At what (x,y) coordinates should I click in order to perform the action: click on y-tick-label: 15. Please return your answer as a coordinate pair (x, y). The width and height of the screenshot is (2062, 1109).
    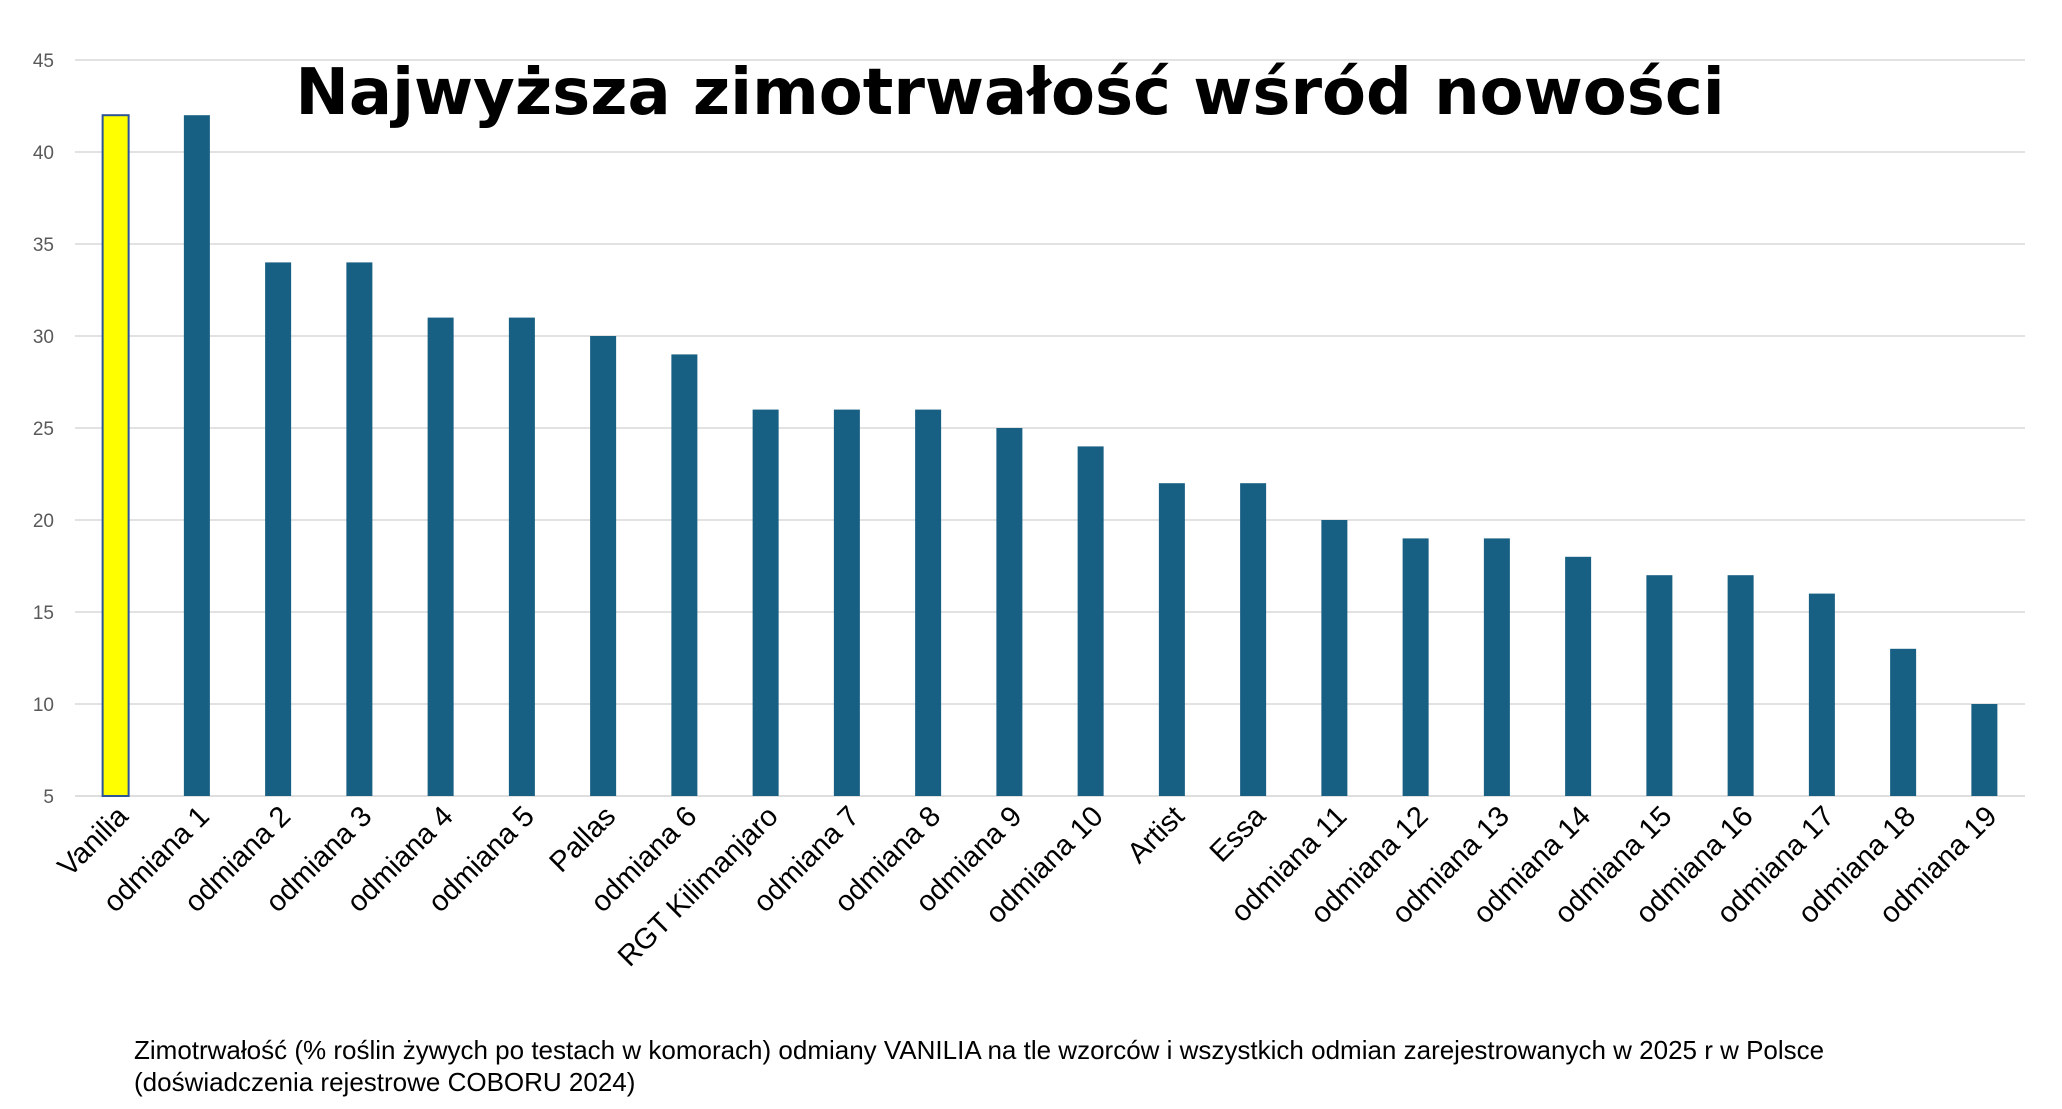
    Looking at the image, I should click on (43, 613).